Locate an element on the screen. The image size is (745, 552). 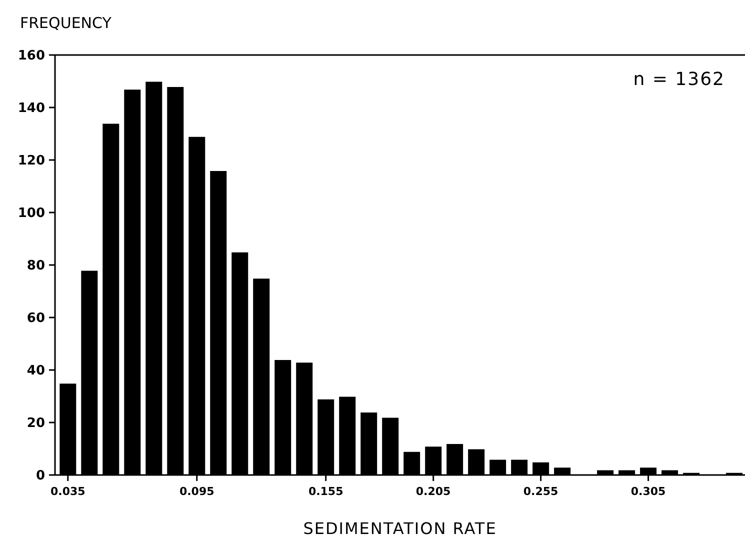
y-tick-label: 60 is located at coordinates (35, 318).